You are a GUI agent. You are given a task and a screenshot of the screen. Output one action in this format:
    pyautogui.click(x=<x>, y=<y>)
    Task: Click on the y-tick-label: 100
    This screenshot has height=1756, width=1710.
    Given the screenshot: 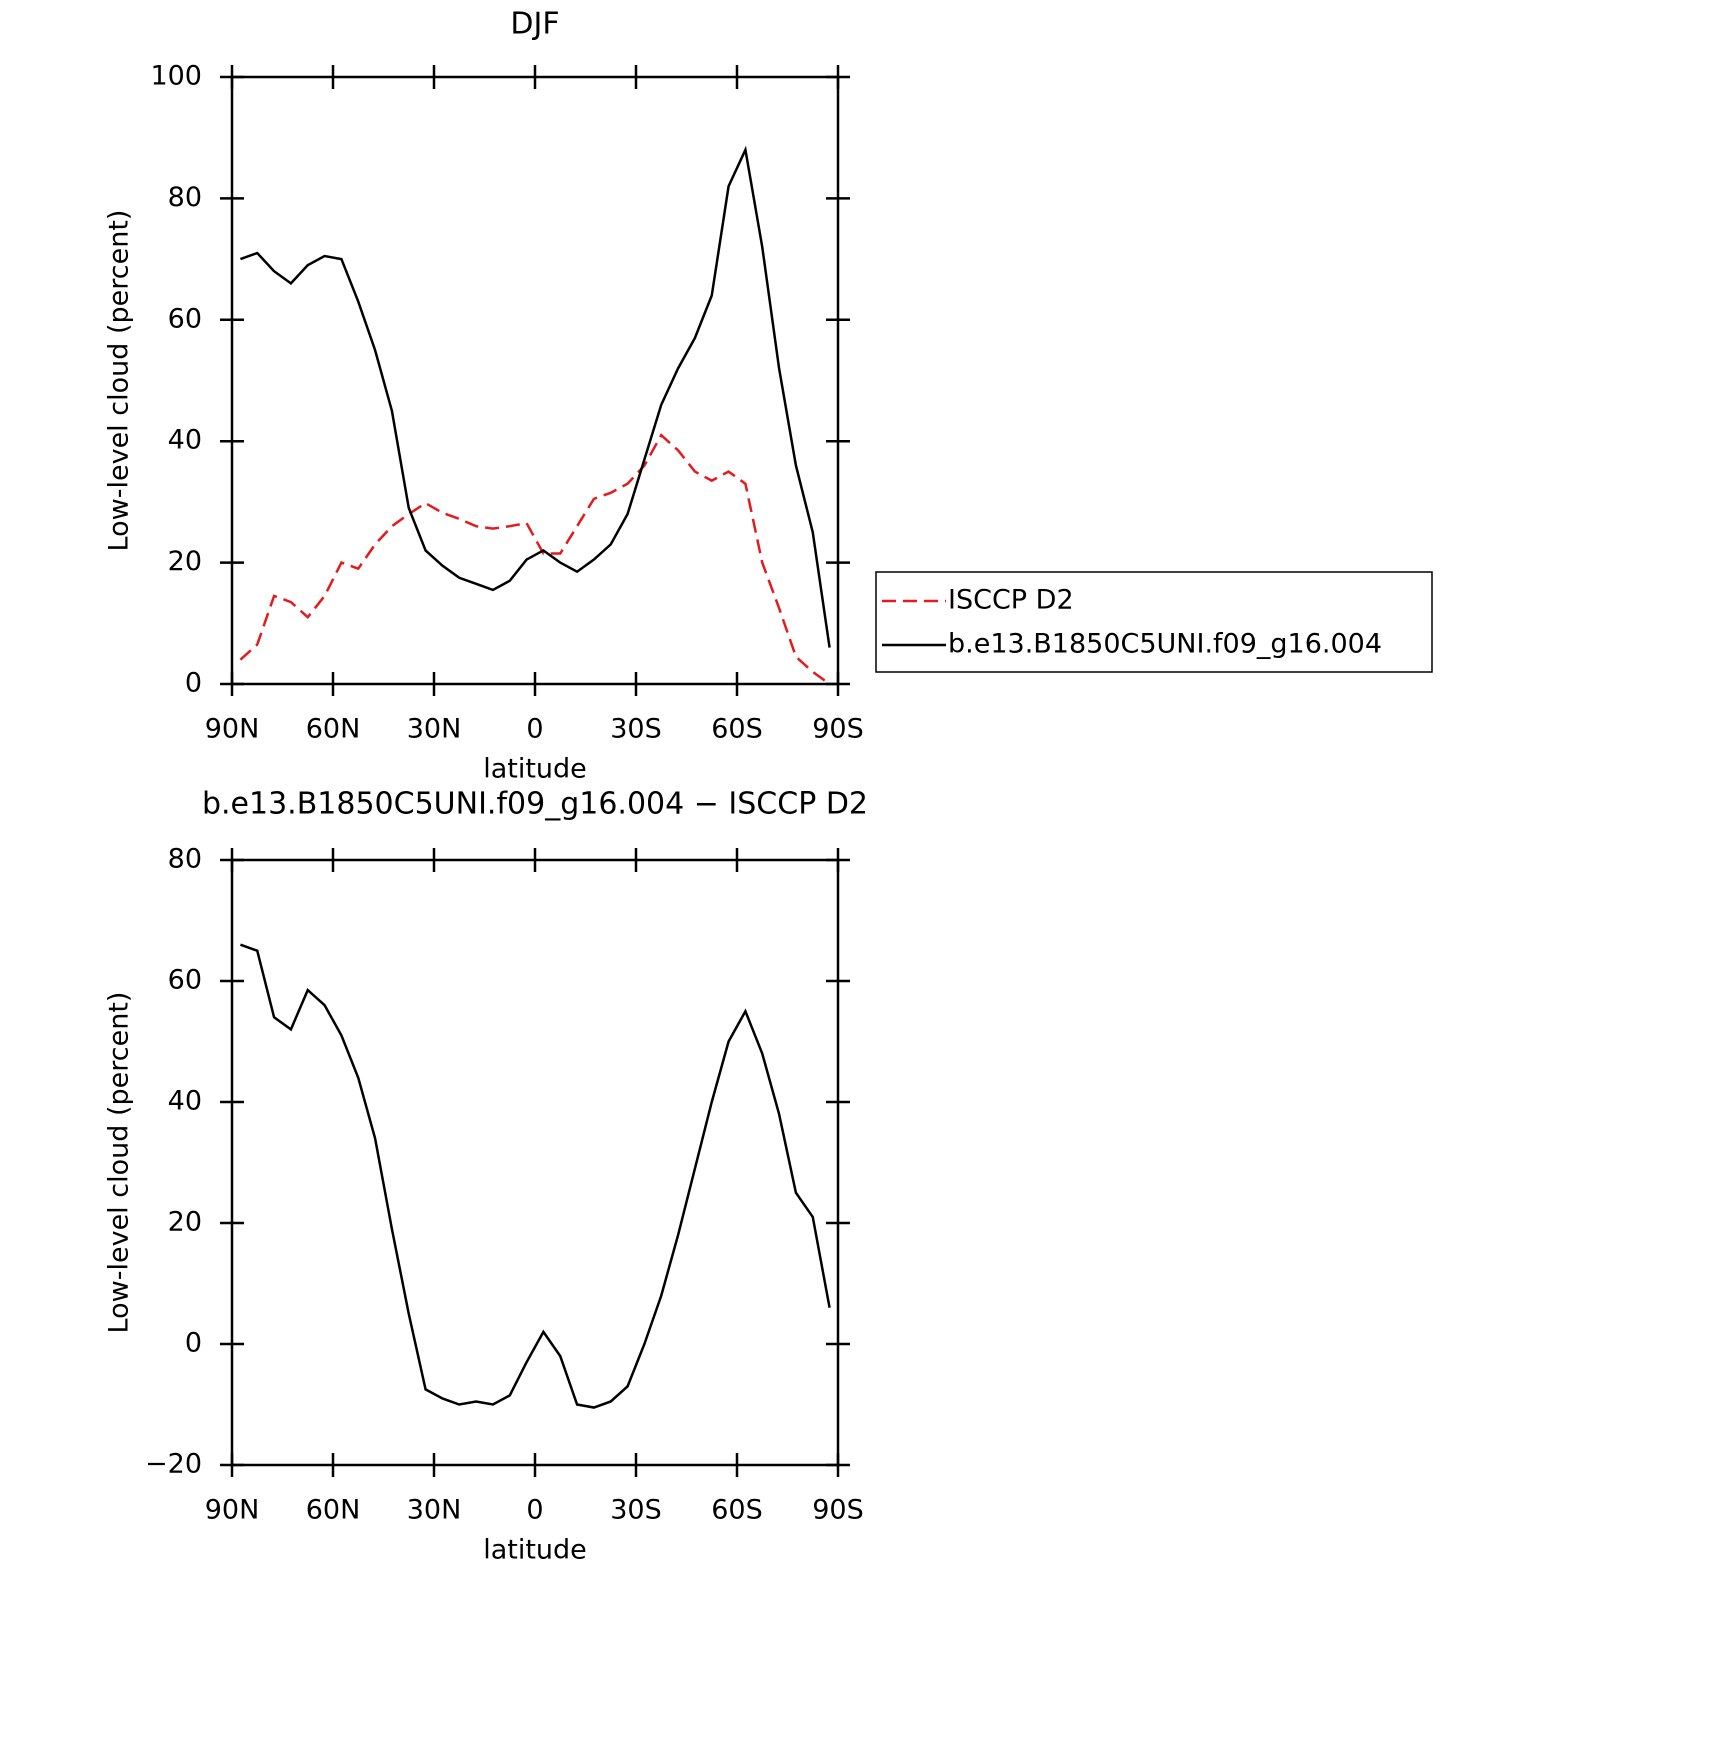 What is the action you would take?
    pyautogui.click(x=176, y=76)
    